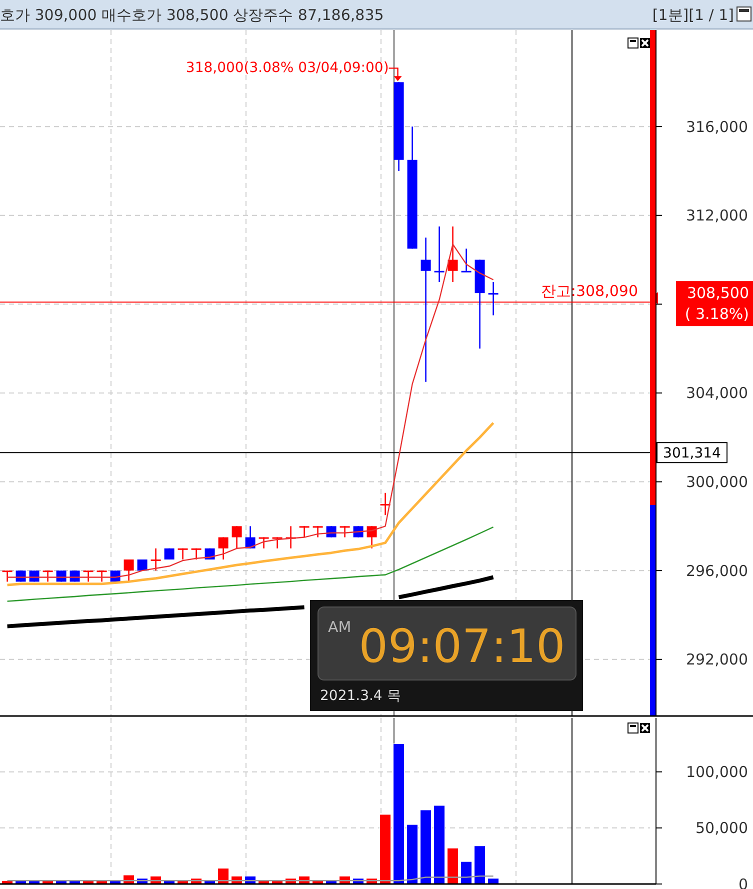 The height and width of the screenshot is (889, 753). I want to click on text: [1분][1 / 1], so click(693, 15).